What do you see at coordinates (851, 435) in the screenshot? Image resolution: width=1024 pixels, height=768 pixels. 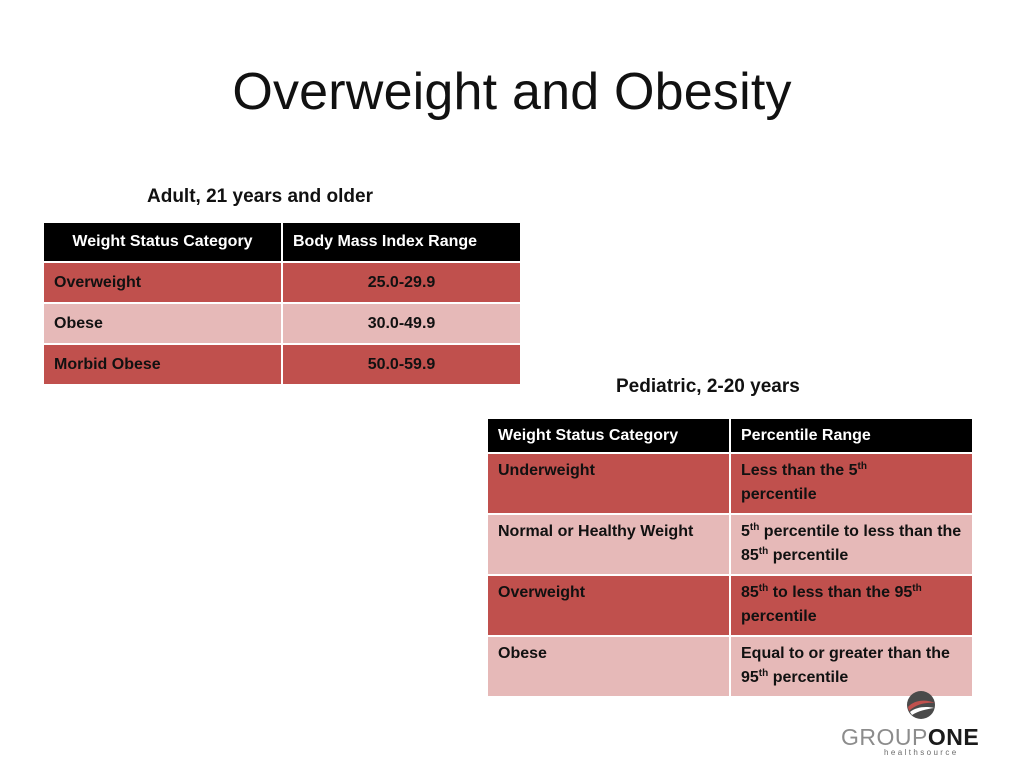 I see `column-header-percentile-range: Percentile Range` at bounding box center [851, 435].